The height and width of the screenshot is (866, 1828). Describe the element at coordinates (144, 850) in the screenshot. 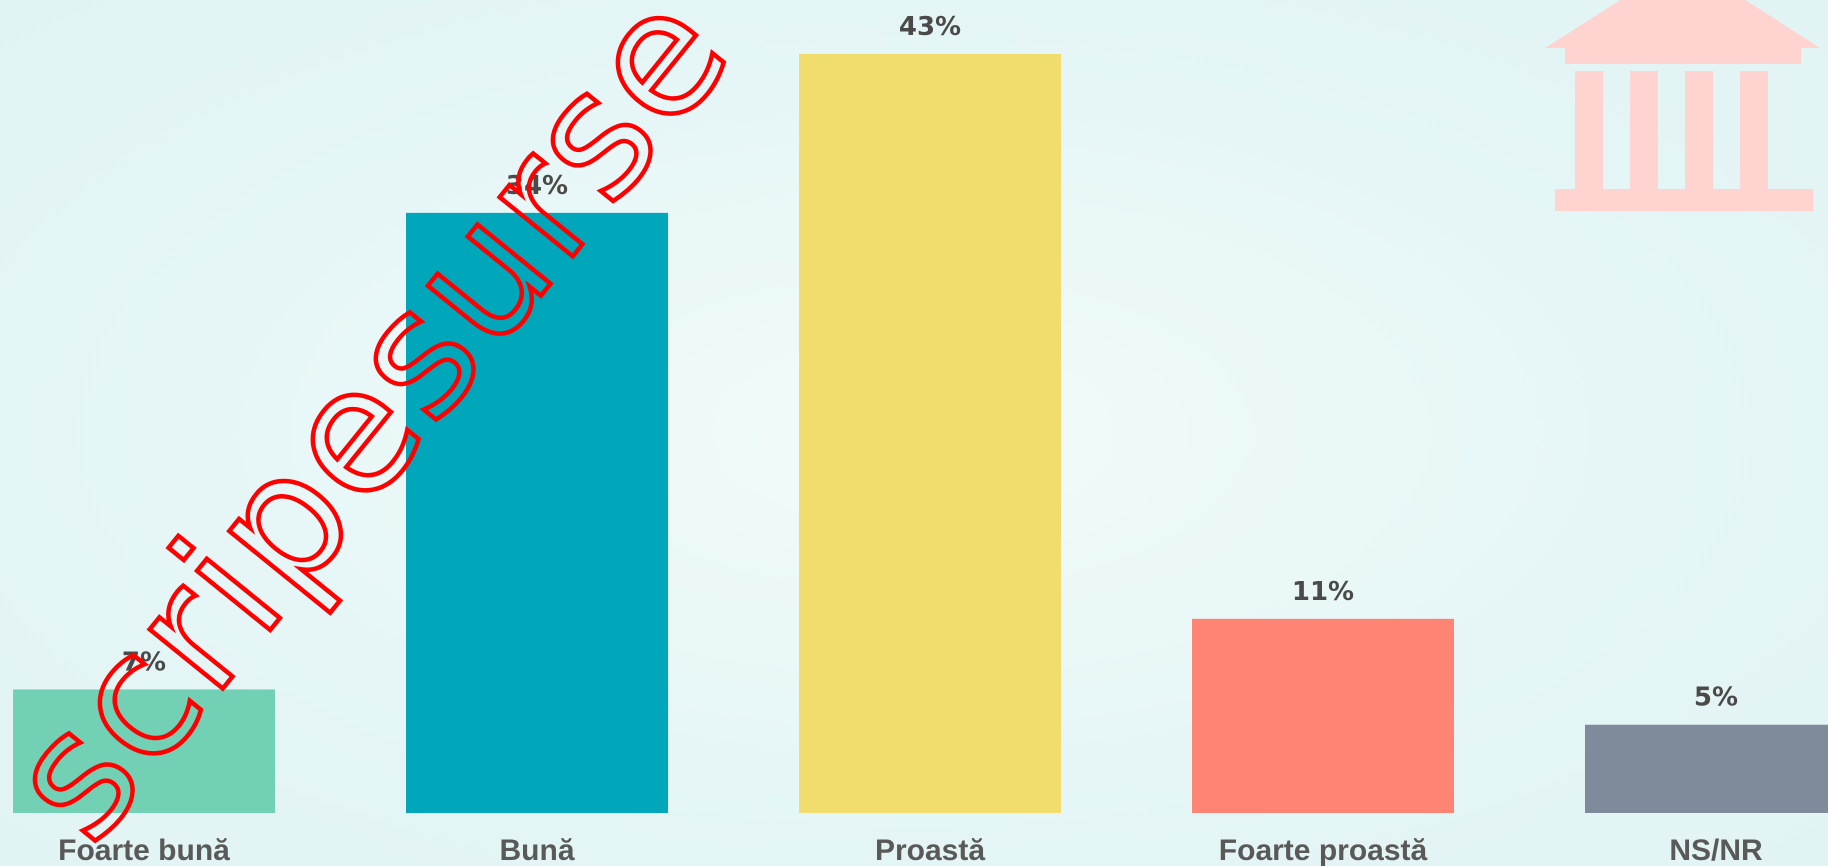

I see `category-label-foarte-buna: Foarte bună` at that location.